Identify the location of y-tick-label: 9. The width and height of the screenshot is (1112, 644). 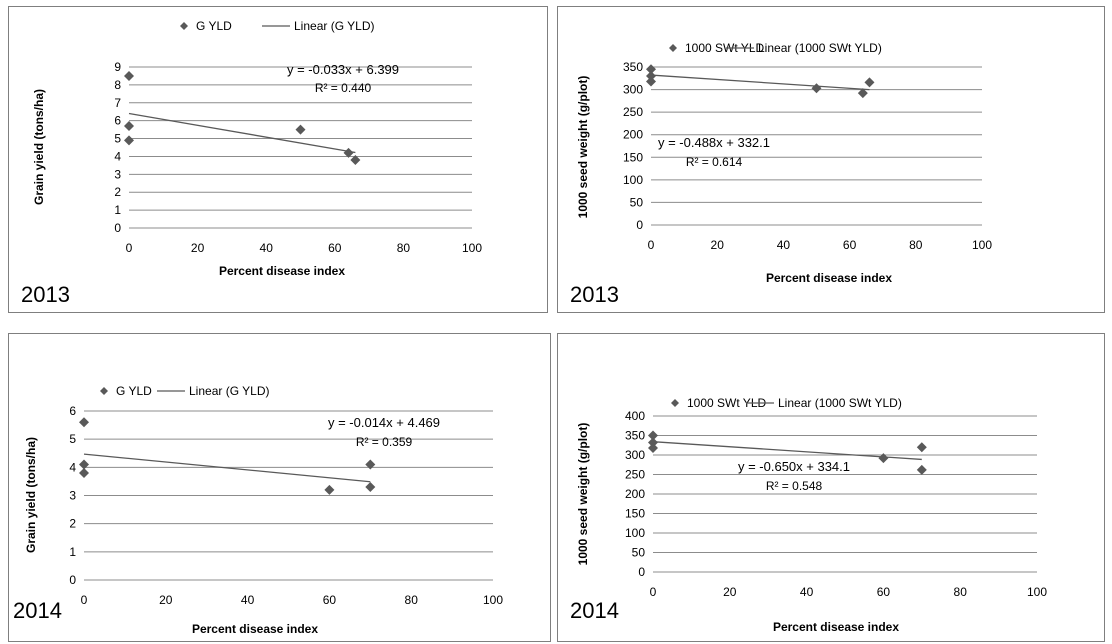
(117, 67).